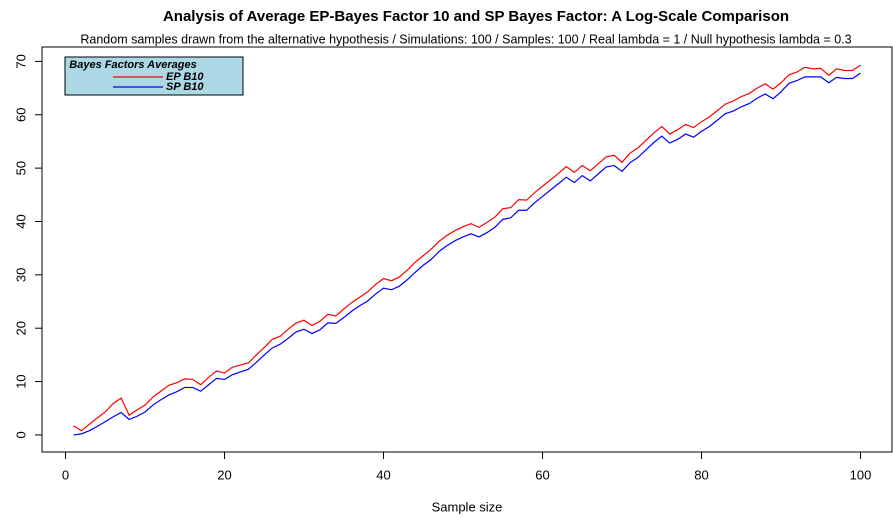 This screenshot has height=518, width=893. What do you see at coordinates (185, 77) in the screenshot?
I see `legend-label: EP B10` at bounding box center [185, 77].